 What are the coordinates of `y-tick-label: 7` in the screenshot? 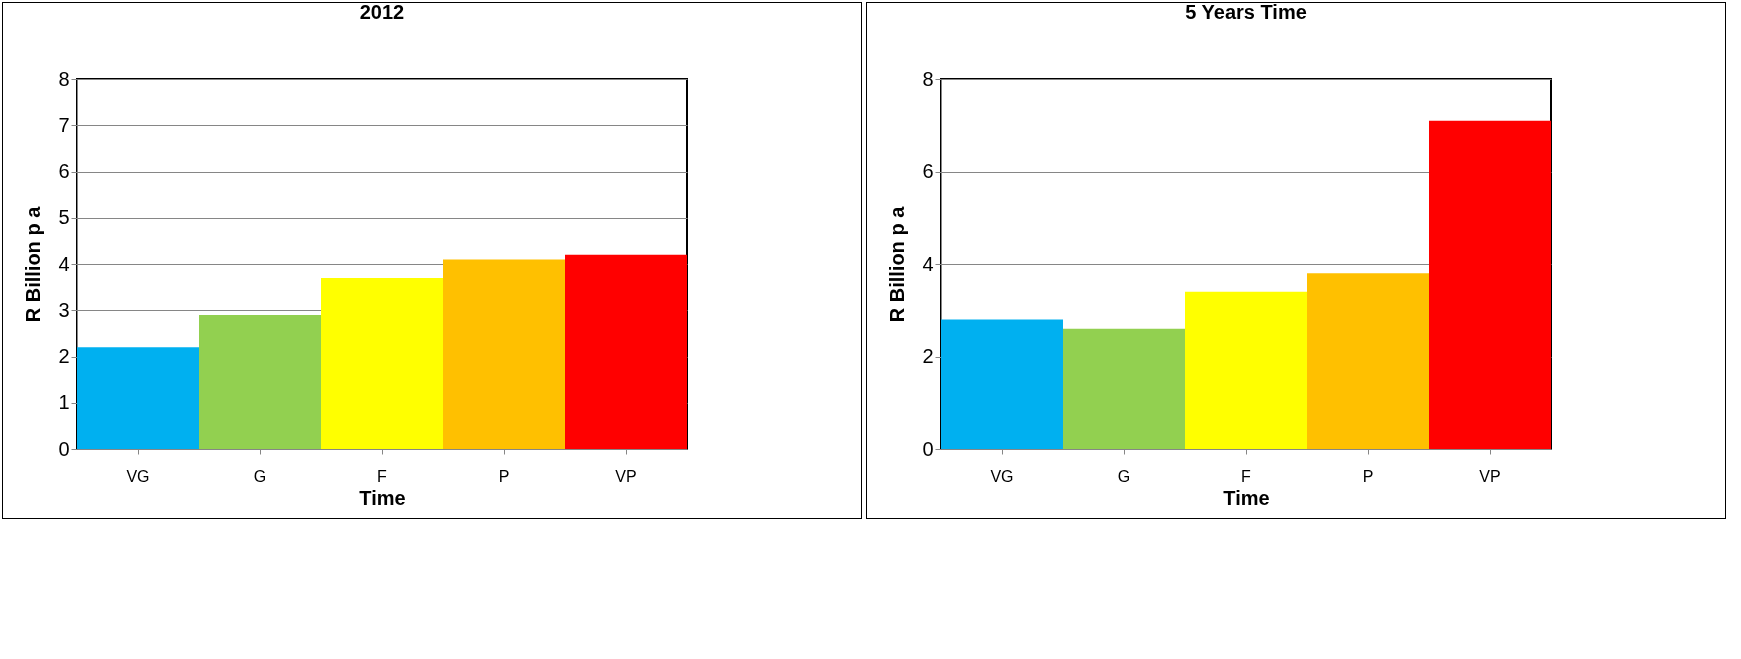 It's located at (64, 124).